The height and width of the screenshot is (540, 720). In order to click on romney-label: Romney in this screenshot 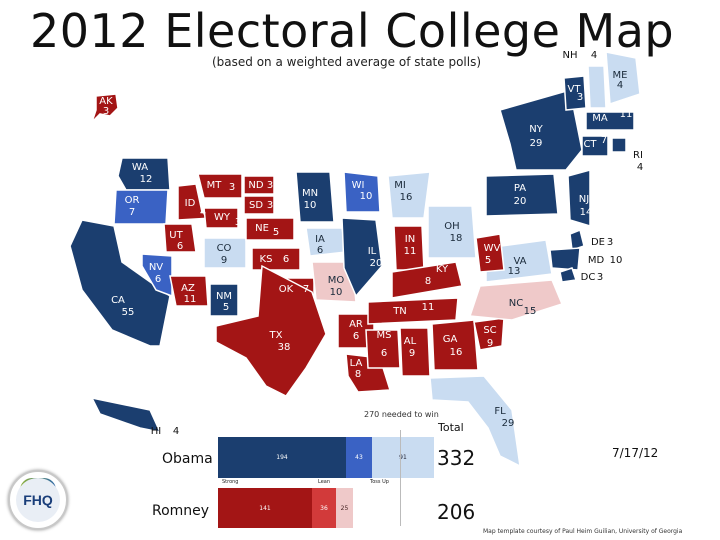, I will do `click(181, 511)`.